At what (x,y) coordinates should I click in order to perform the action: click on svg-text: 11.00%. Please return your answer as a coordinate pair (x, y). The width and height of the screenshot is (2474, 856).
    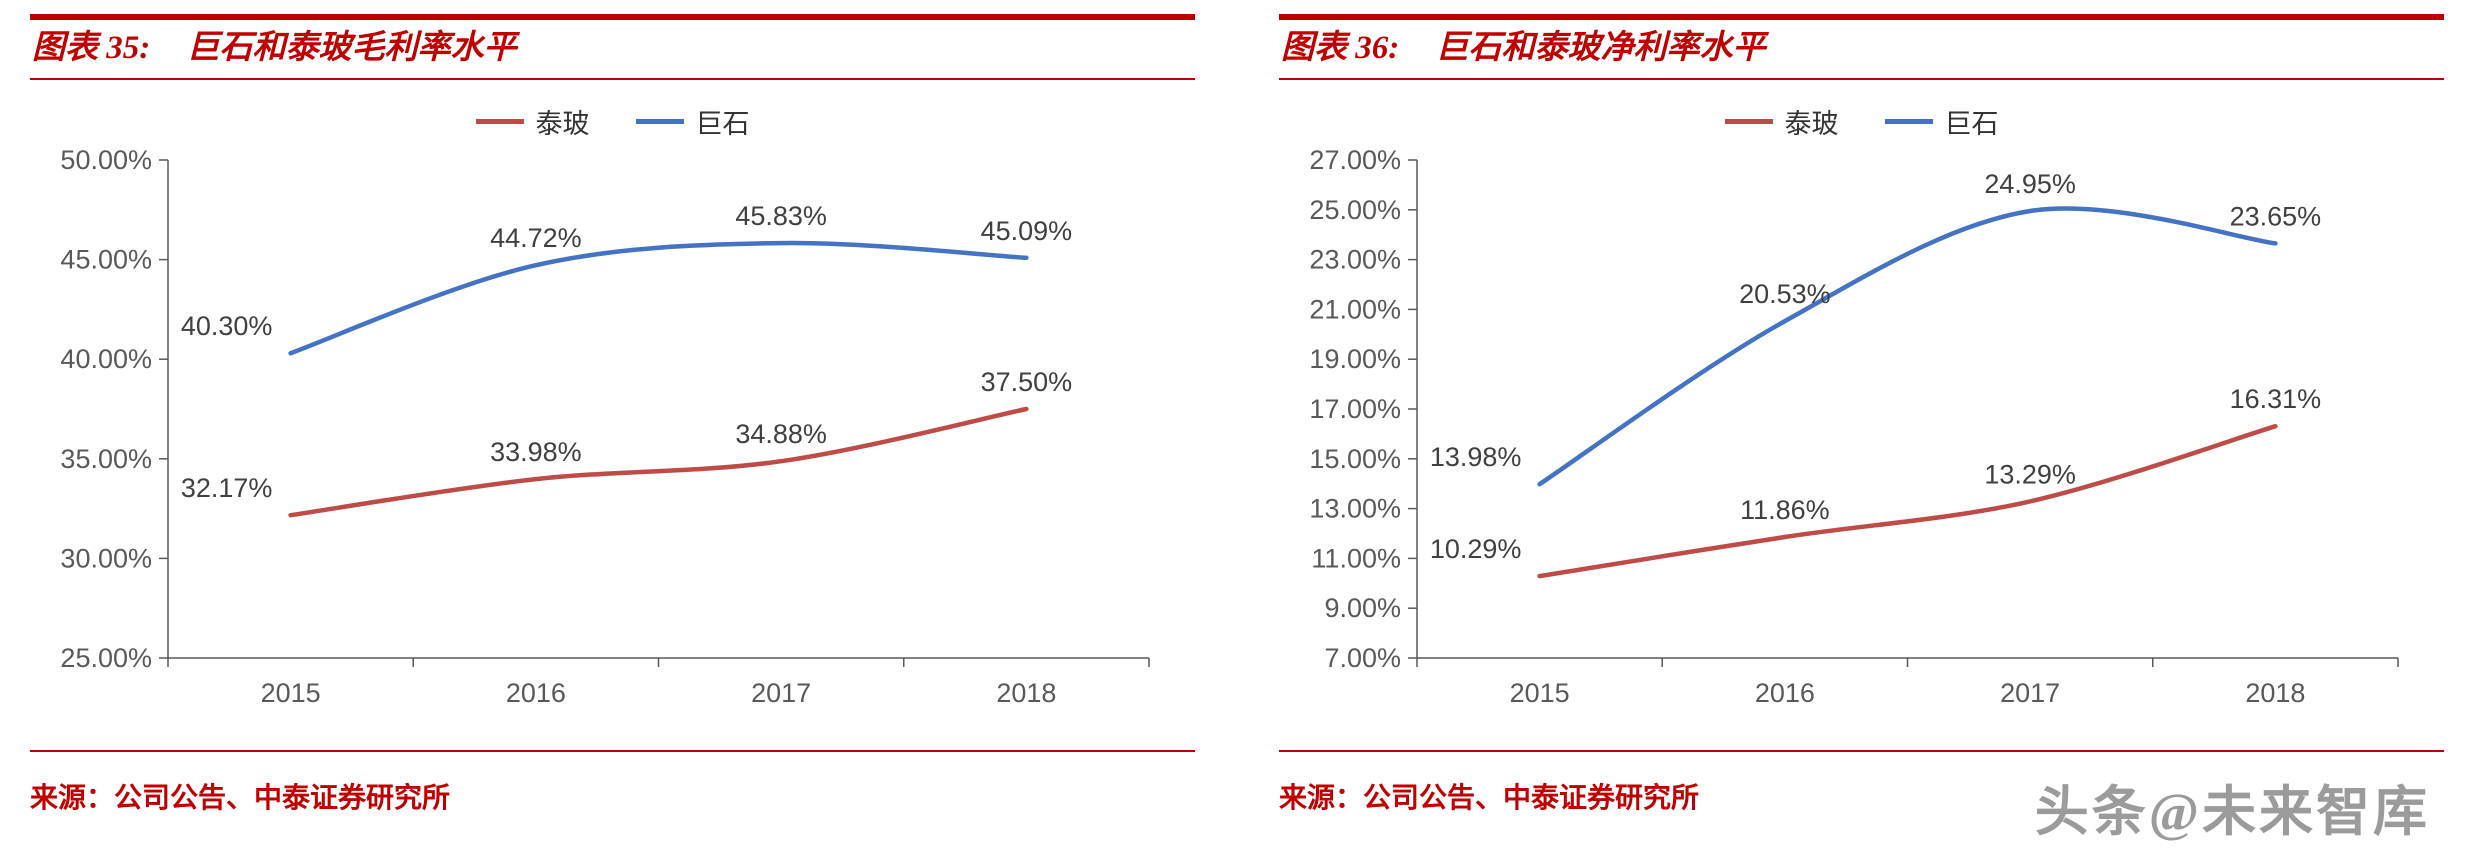
    Looking at the image, I should click on (1356, 558).